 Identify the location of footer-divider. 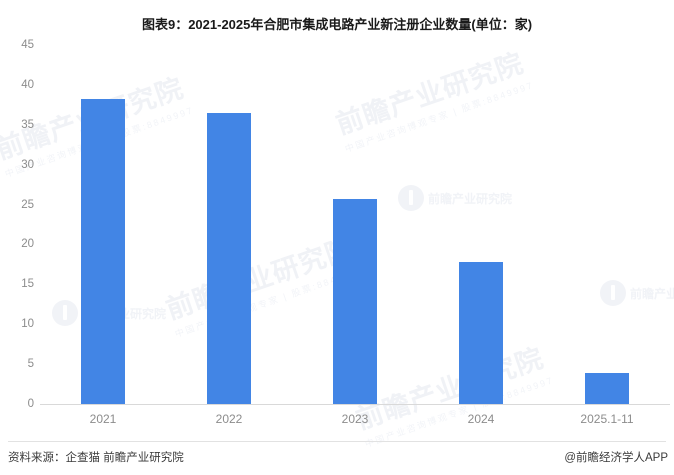
(337, 441).